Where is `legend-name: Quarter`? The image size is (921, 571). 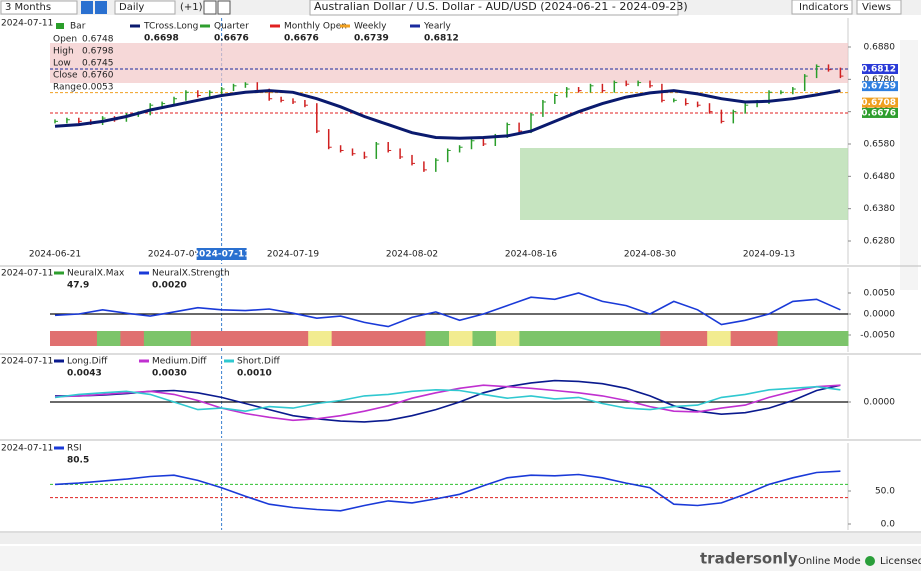
legend-name: Quarter is located at coordinates (231, 27).